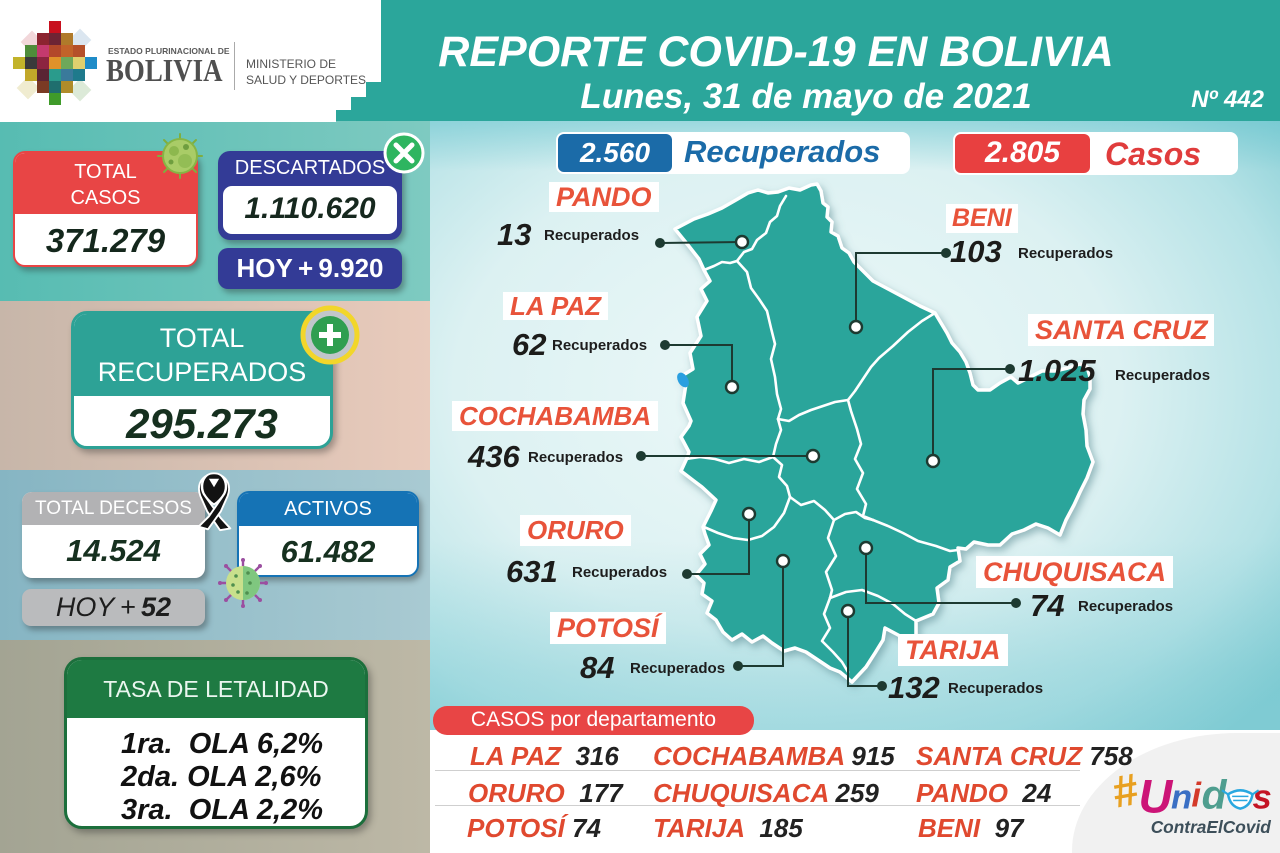 The image size is (1280, 853). What do you see at coordinates (1181, 798) in the screenshot?
I see `svg-text: n` at bounding box center [1181, 798].